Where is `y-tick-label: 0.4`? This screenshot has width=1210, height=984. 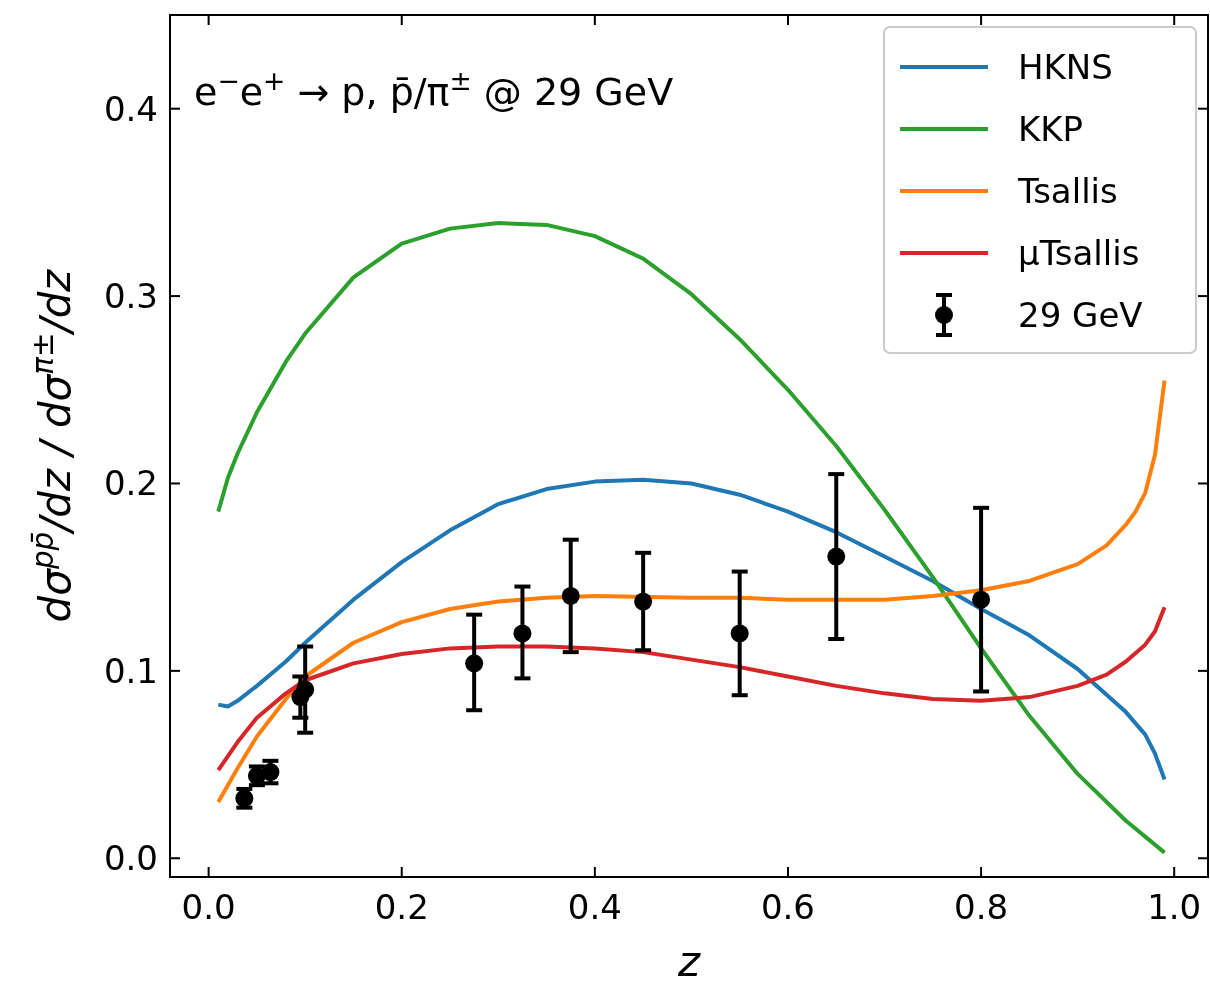 y-tick-label: 0.4 is located at coordinates (130, 108).